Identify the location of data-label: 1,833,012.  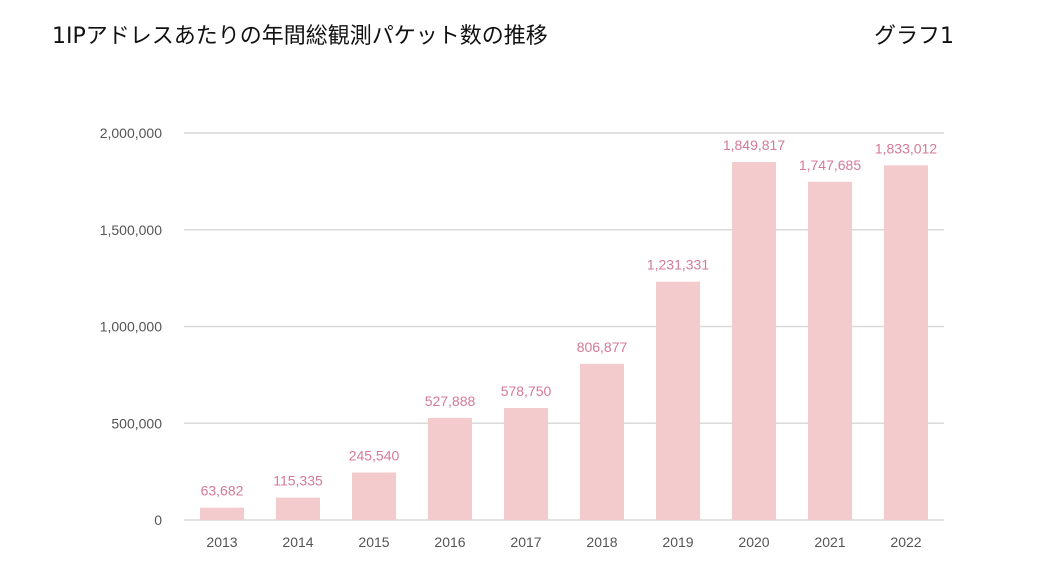
(906, 148).